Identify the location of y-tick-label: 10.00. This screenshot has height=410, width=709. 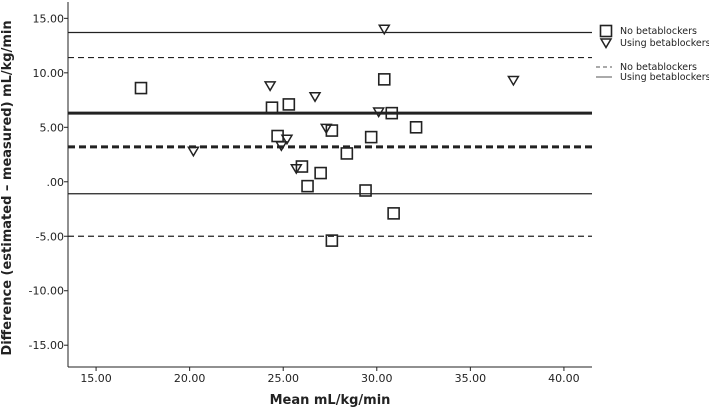
(49, 73).